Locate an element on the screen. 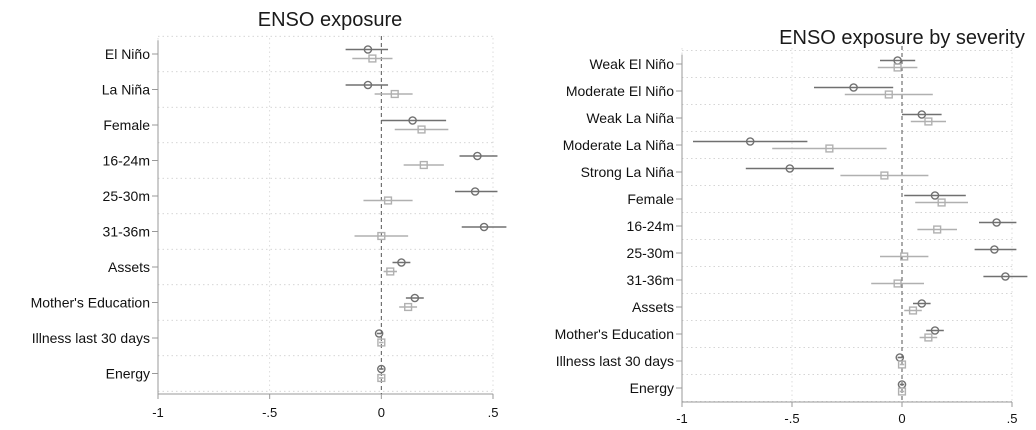  y-tick-label: Moderate La Niña is located at coordinates (619, 145).